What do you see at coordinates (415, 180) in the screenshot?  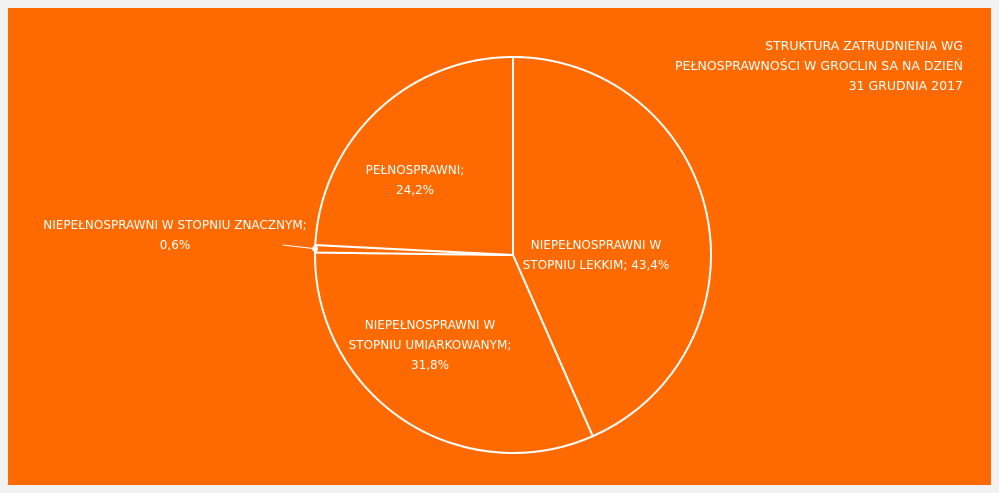 I see `data-label: PEŁNOSPRAWNI; 24,2%` at bounding box center [415, 180].